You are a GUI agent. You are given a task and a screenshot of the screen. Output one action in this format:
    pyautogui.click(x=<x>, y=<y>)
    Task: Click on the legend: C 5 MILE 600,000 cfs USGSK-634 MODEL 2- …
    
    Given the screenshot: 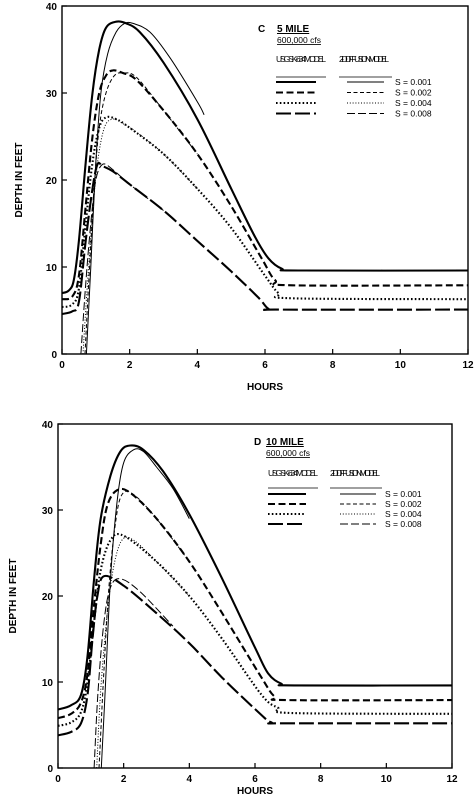 What is the action you would take?
    pyautogui.click(x=345, y=71)
    